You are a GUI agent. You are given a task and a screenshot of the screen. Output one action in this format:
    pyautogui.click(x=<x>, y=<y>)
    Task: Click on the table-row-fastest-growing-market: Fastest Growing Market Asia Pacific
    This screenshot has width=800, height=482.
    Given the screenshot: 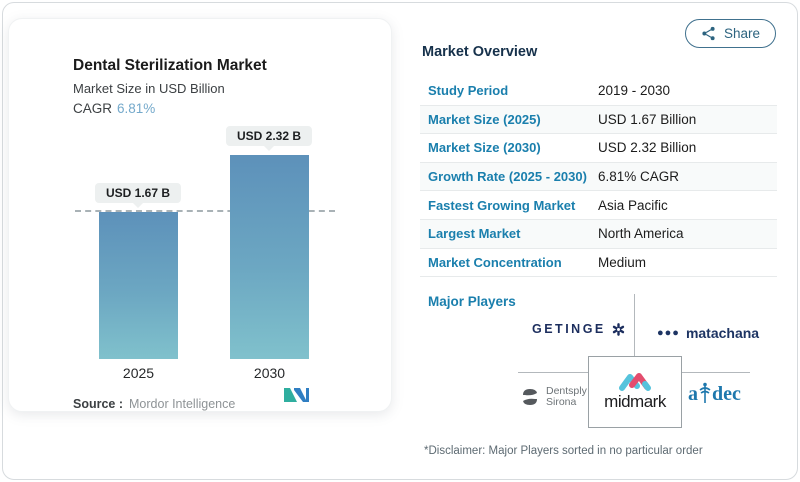 What is the action you would take?
    pyautogui.click(x=598, y=205)
    